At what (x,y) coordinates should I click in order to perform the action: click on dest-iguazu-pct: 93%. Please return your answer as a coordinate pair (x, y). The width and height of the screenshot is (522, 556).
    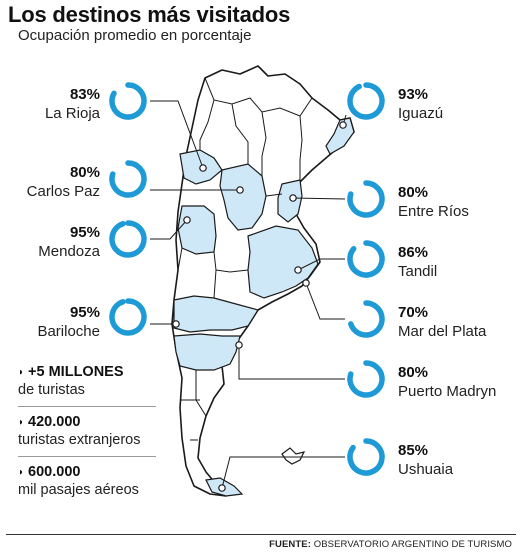
    Looking at the image, I should click on (413, 94).